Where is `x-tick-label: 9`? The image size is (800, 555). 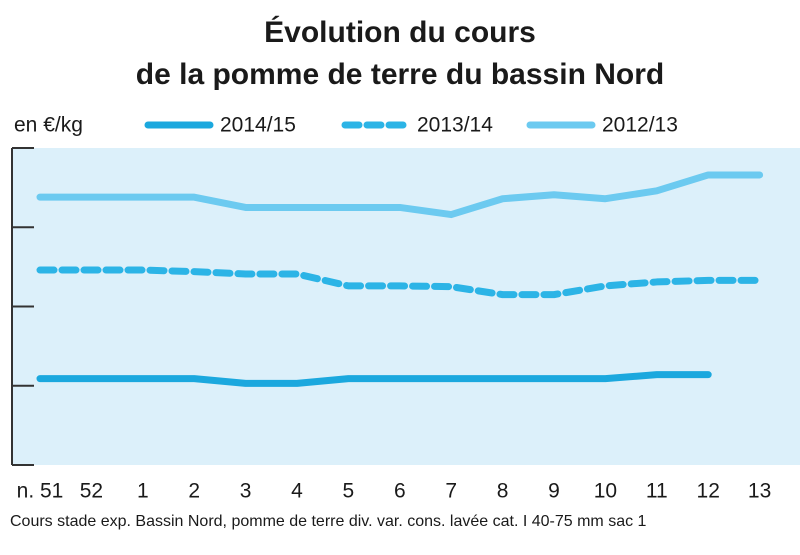
x-tick-label: 9 is located at coordinates (554, 491).